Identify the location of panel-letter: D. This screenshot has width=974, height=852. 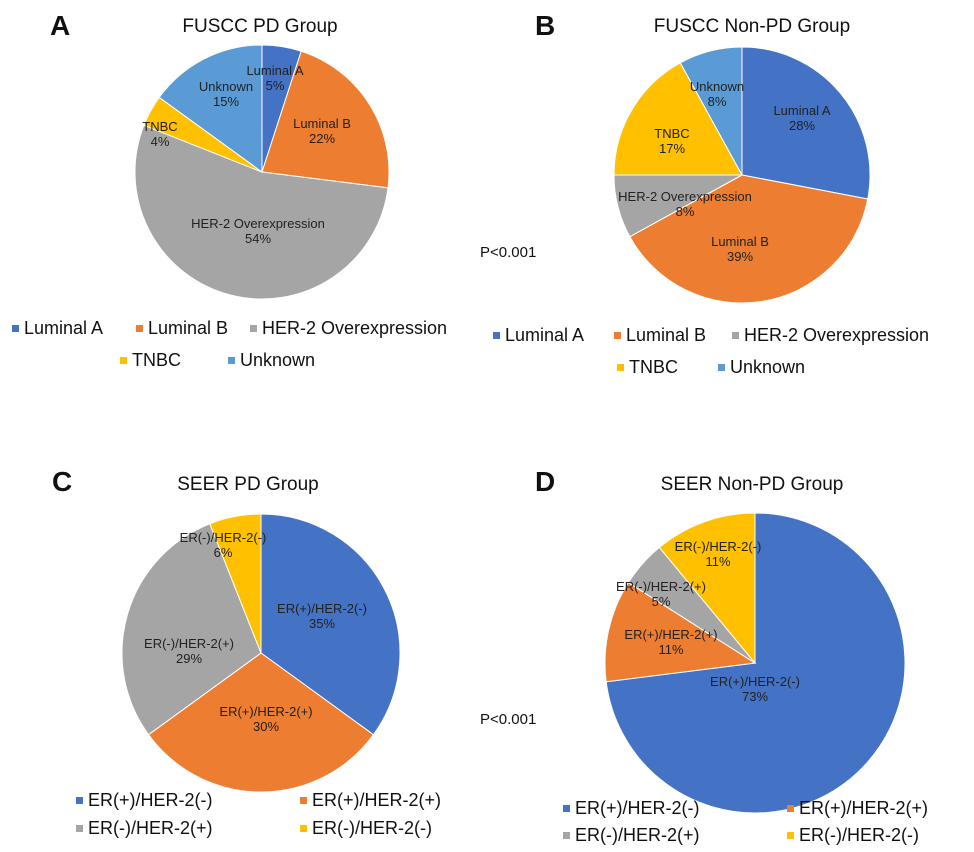
(545, 481).